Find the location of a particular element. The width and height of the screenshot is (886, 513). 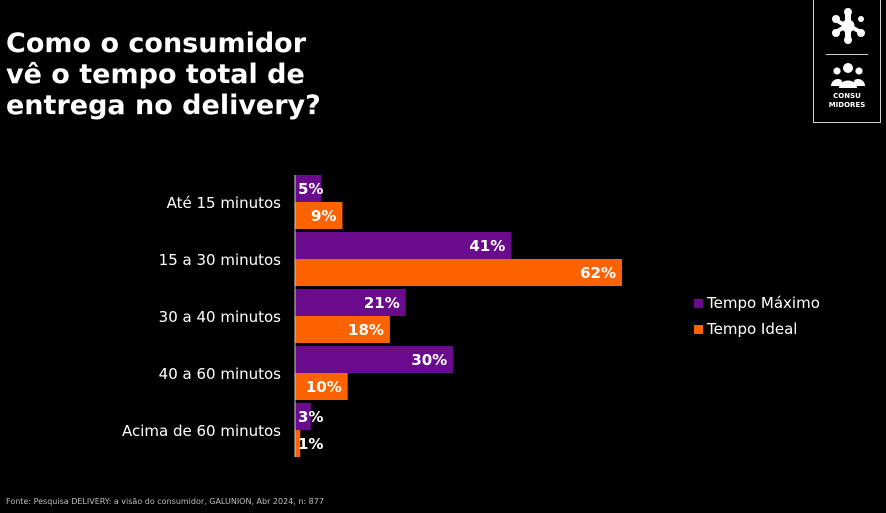

legend-swatch-tempo-ideal is located at coordinates (698, 329).